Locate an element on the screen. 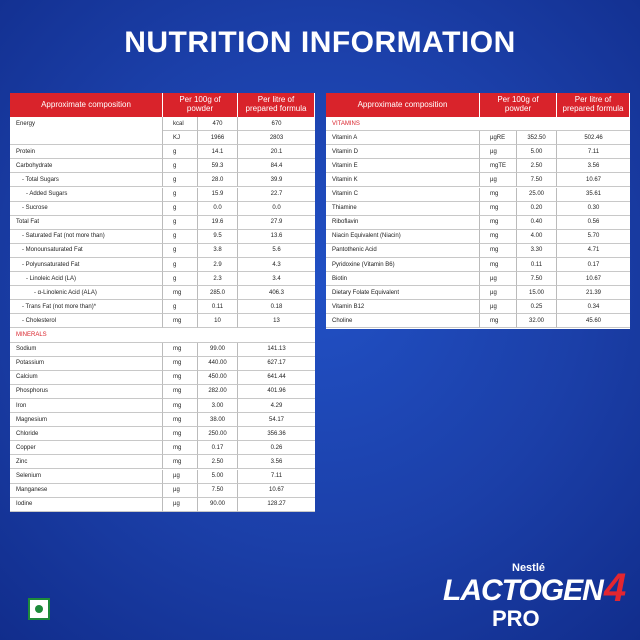  per-100g: 7.50 is located at coordinates (537, 180).